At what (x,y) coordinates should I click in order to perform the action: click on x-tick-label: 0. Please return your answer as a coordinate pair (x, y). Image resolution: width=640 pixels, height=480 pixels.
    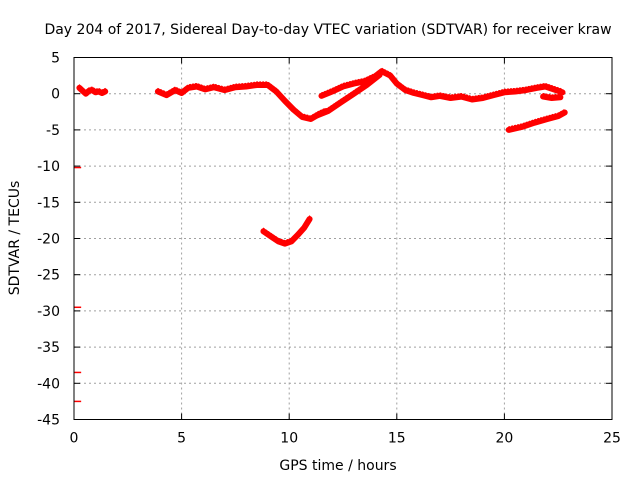
    Looking at the image, I should click on (74, 439).